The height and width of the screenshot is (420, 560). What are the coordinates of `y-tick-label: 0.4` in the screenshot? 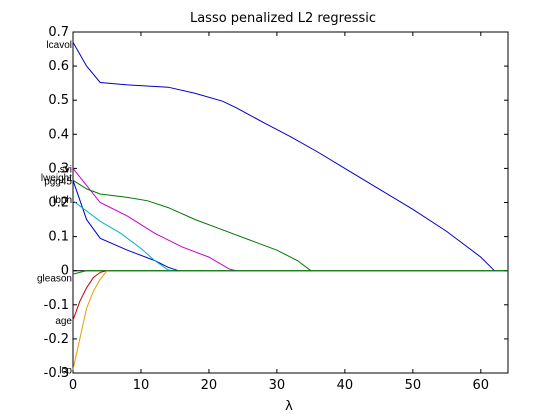 It's located at (58, 134).